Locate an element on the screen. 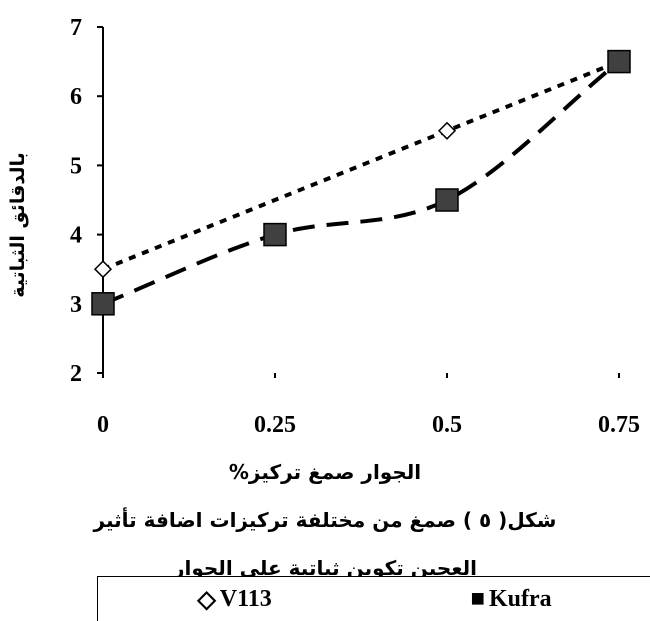 Image resolution: width=650 pixels, height=621 pixels. y-axis-title: بالدقائق الثباتية is located at coordinates (18, 225).